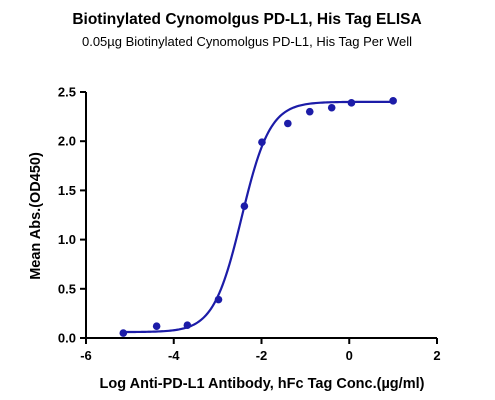  What do you see at coordinates (67, 338) in the screenshot?
I see `y-tick-label: 0.0` at bounding box center [67, 338].